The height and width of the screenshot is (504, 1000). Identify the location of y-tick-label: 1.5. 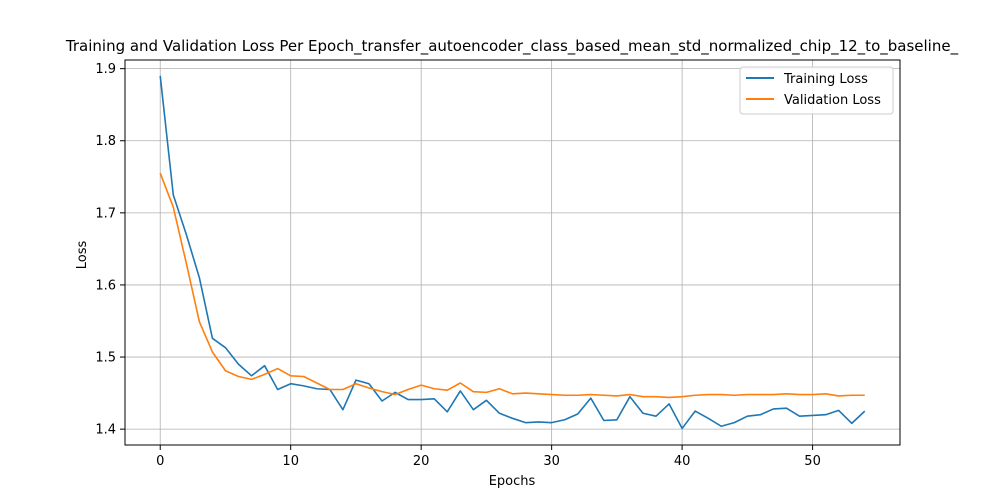
(105, 358).